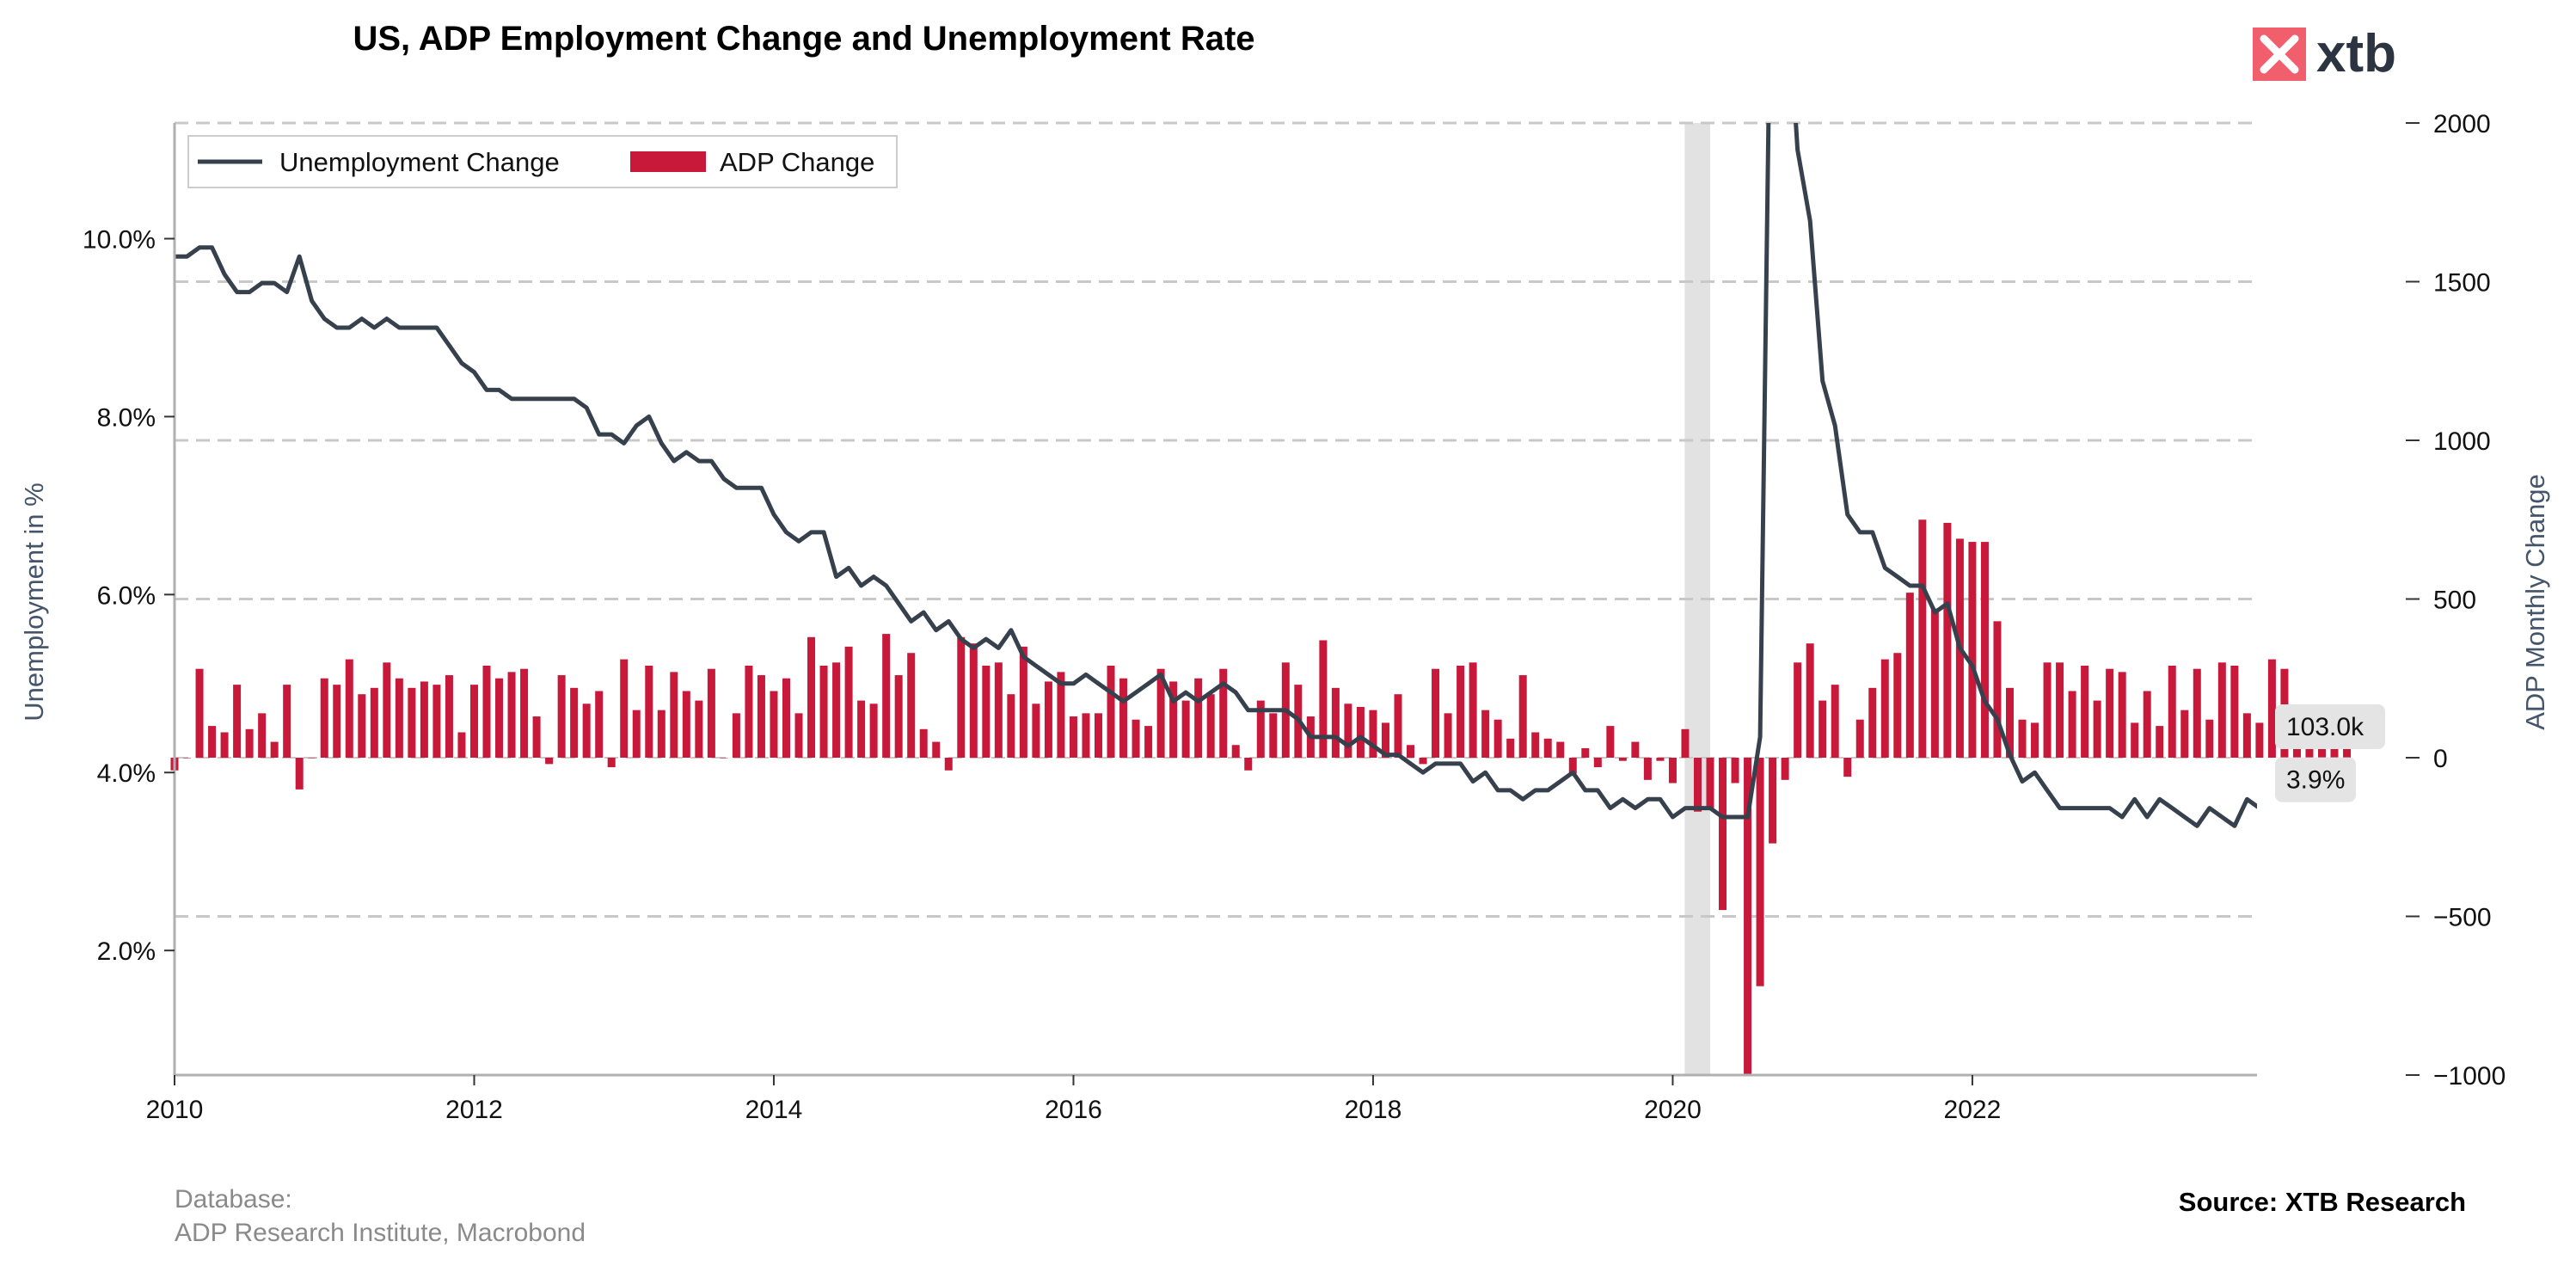 The height and width of the screenshot is (1272, 2576). What do you see at coordinates (34, 601) in the screenshot?
I see `y-left-label: Unemployment in %` at bounding box center [34, 601].